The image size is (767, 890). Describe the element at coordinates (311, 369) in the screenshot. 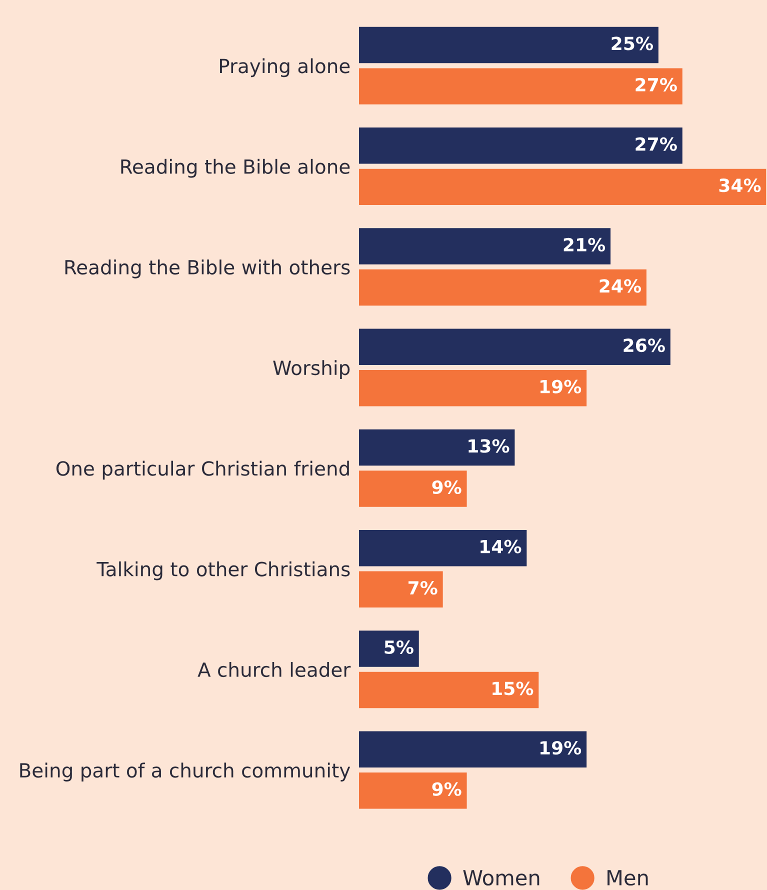

I see `y-tick-label: Worship` at that location.